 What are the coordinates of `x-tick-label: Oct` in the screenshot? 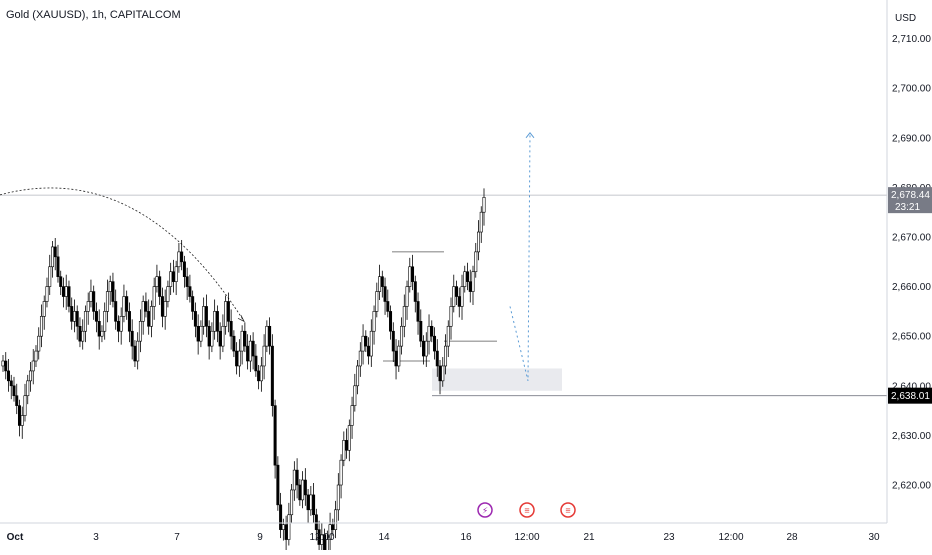 It's located at (15, 537).